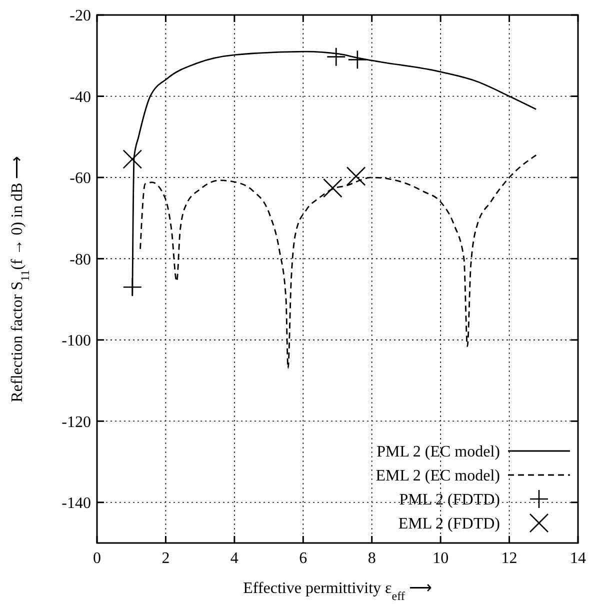  Describe the element at coordinates (449, 524) in the screenshot. I see `legend-label: EML 2 (FDTD)` at that location.